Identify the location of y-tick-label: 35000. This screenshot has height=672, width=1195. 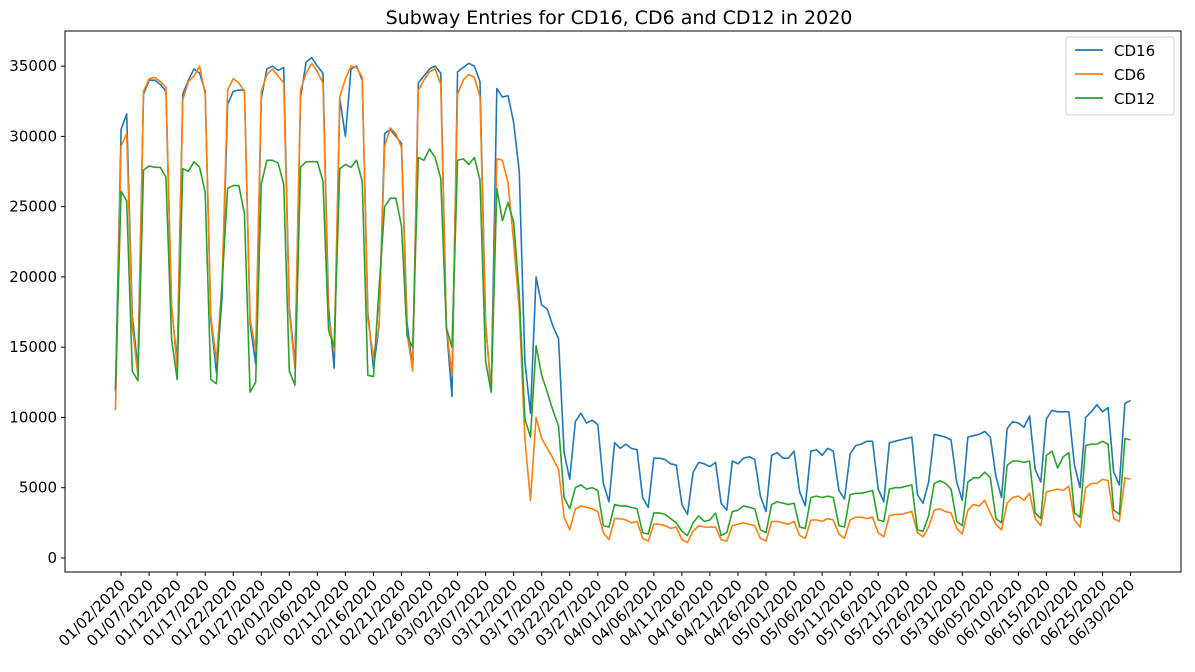
(33, 66).